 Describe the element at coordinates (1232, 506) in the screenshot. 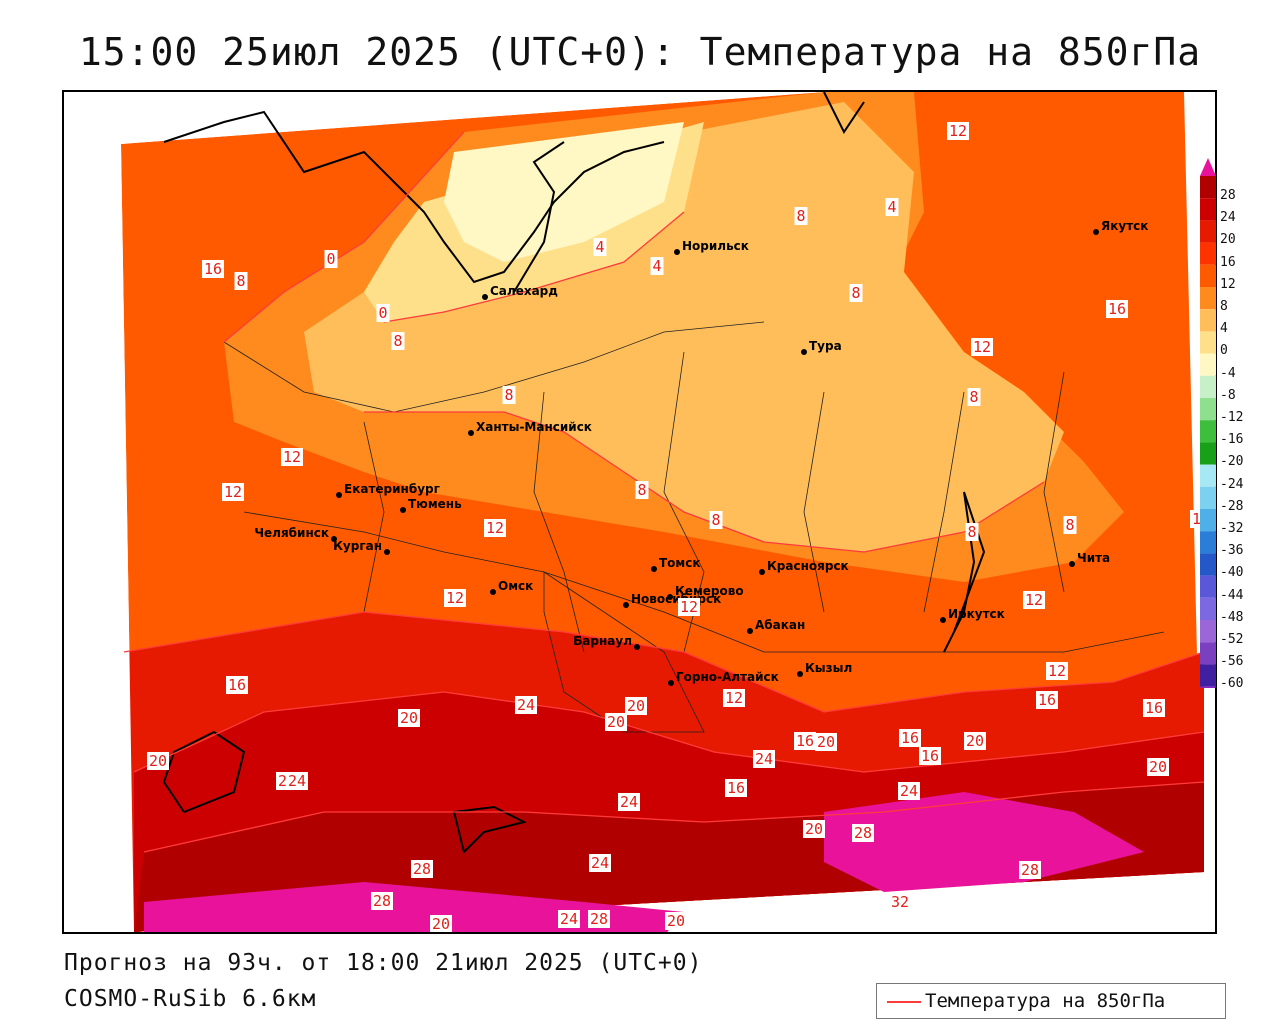

I see `colorbar-tick-label: -28` at that location.